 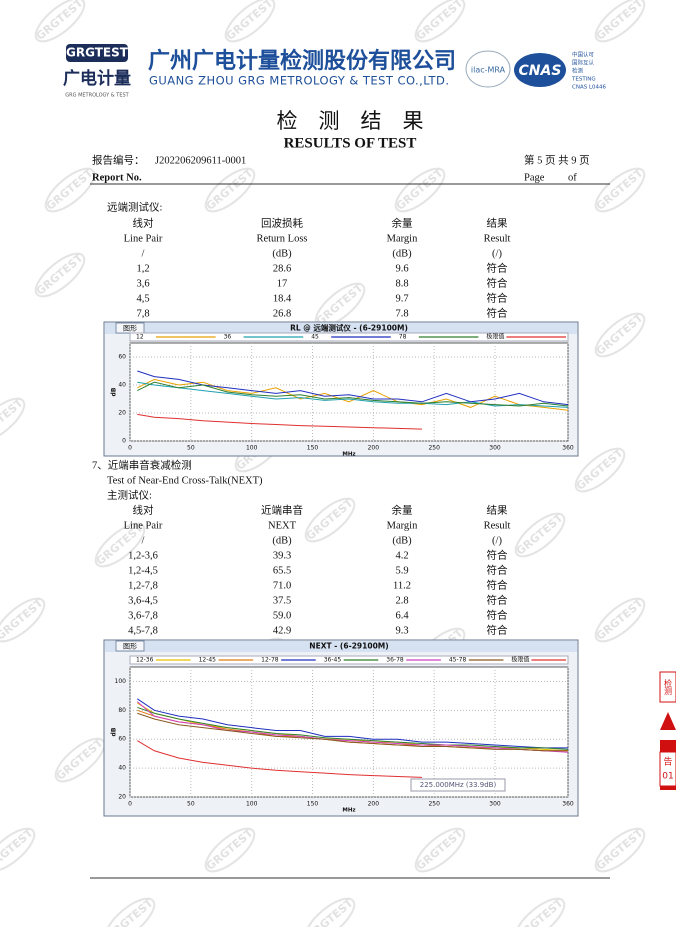 What do you see at coordinates (143, 253) in the screenshot?
I see `table-header: /` at bounding box center [143, 253].